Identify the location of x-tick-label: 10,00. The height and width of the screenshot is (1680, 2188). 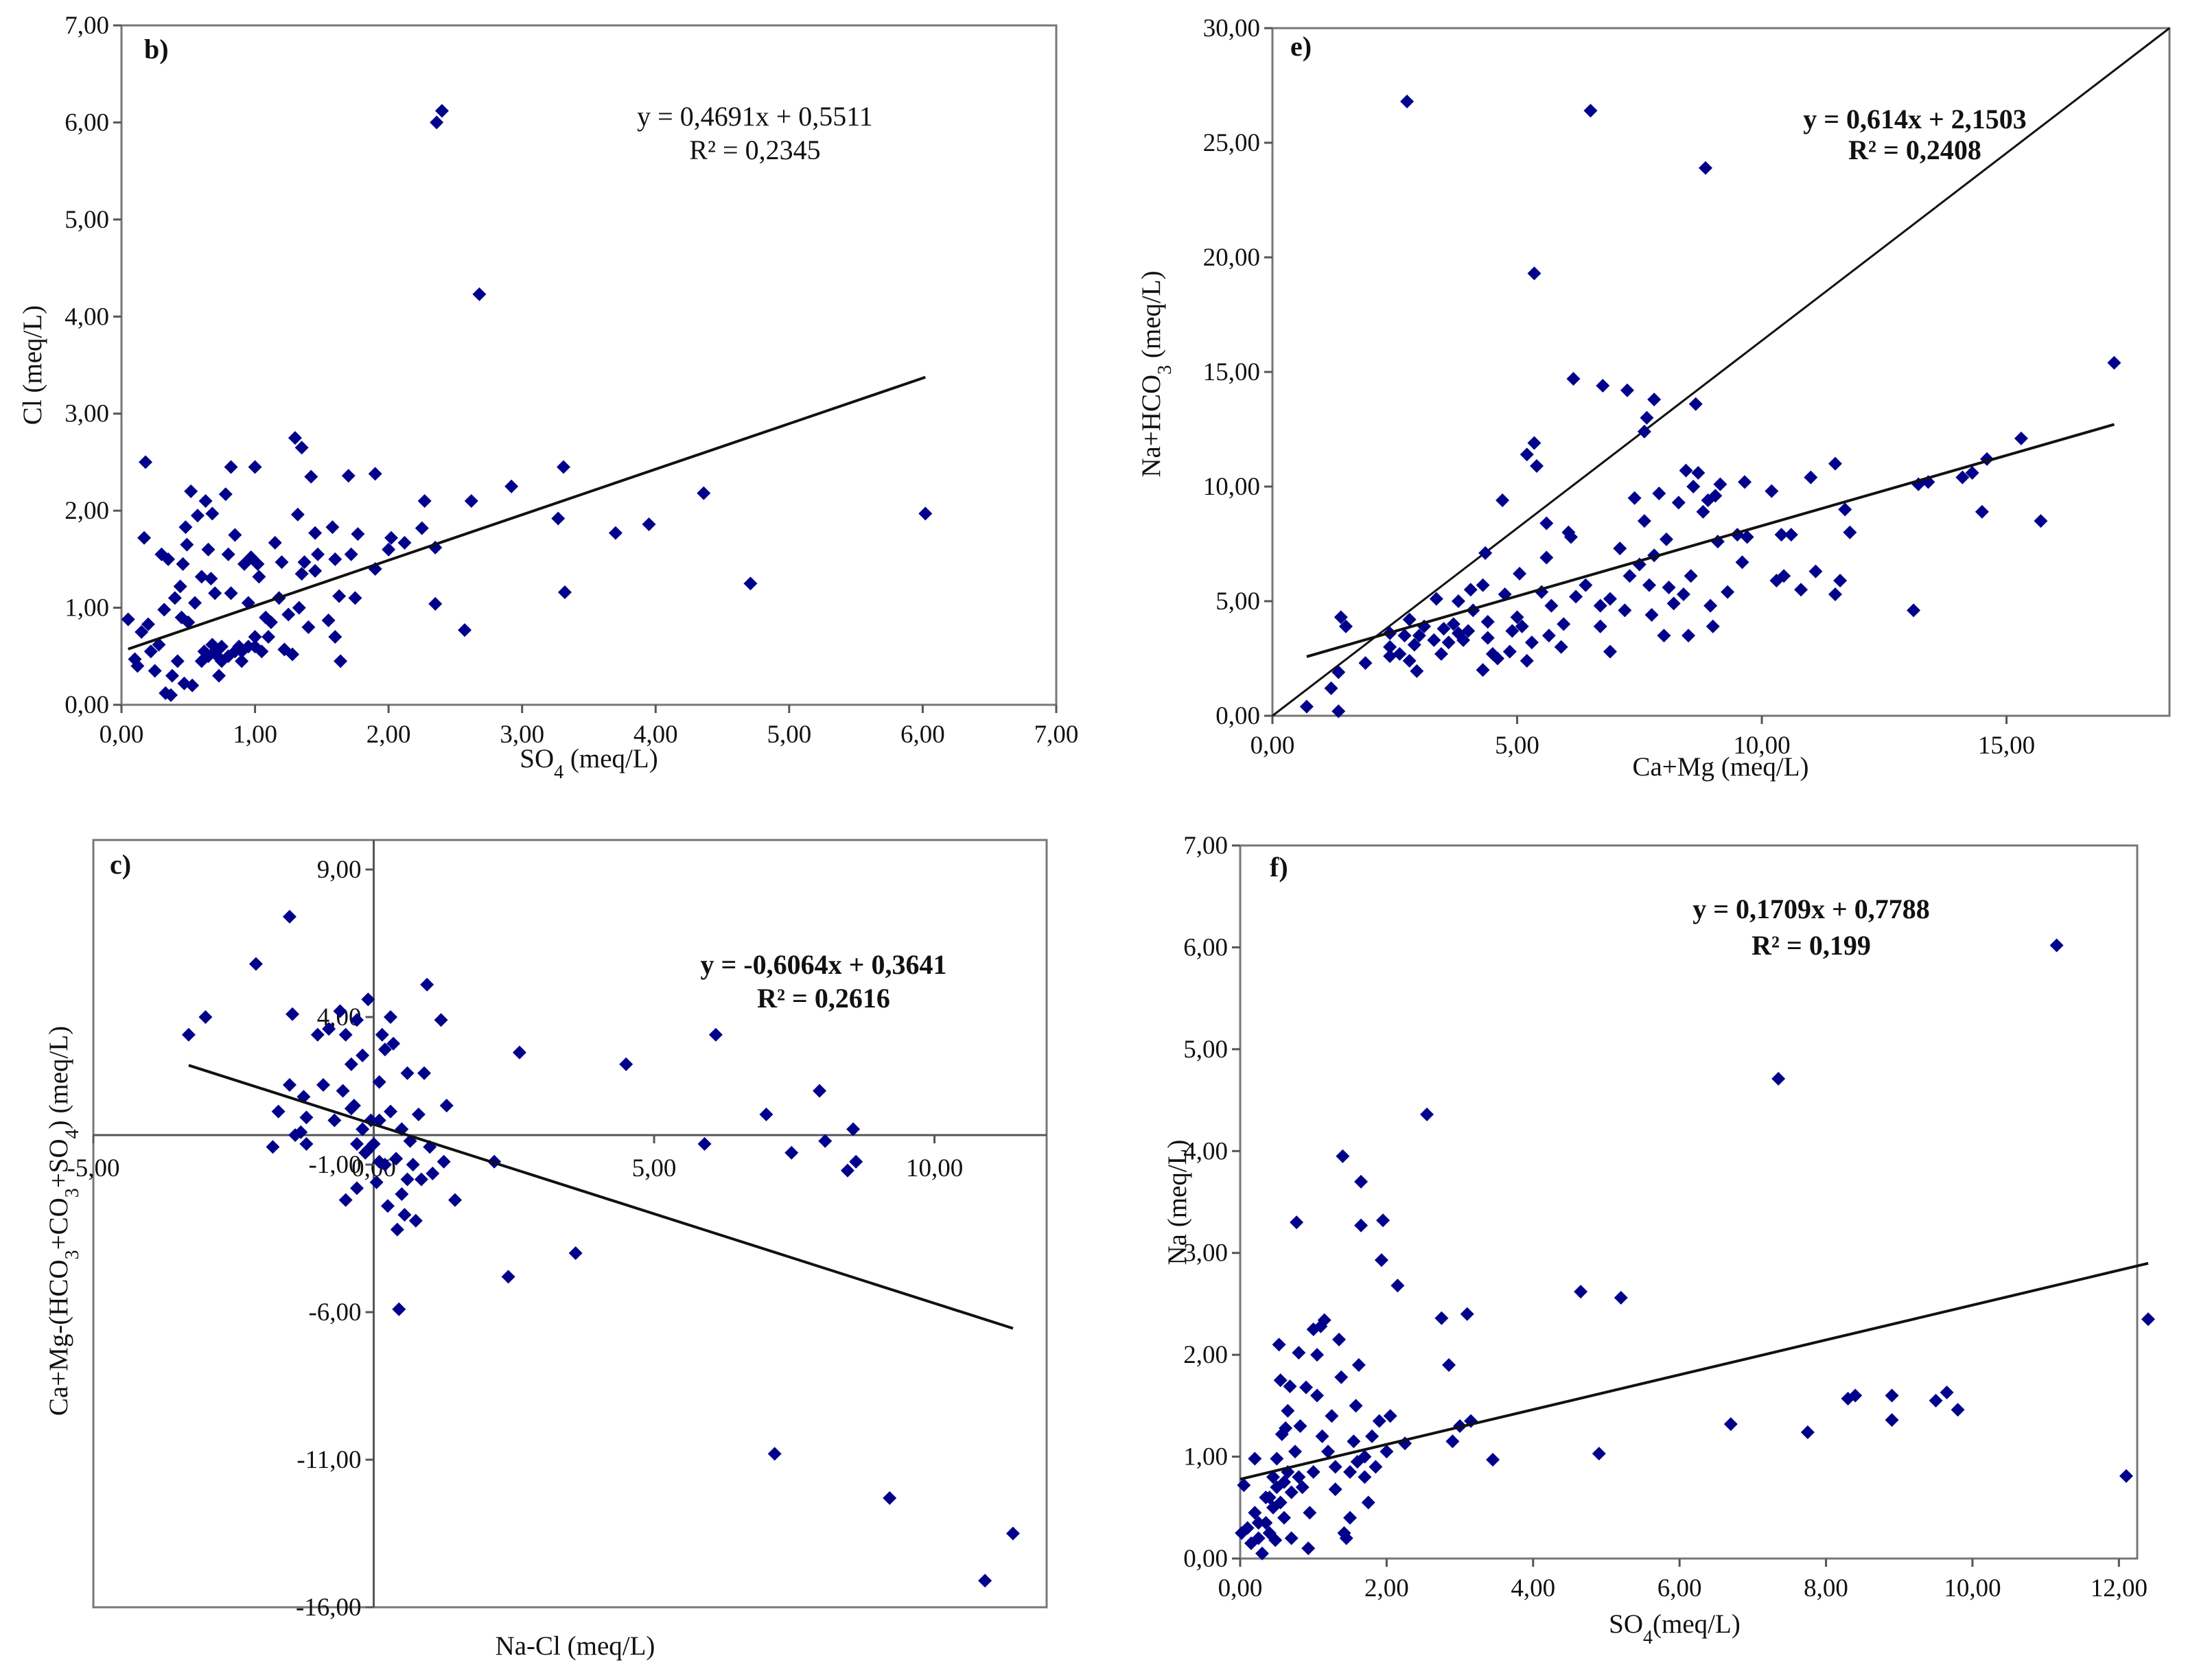
(1972, 1588).